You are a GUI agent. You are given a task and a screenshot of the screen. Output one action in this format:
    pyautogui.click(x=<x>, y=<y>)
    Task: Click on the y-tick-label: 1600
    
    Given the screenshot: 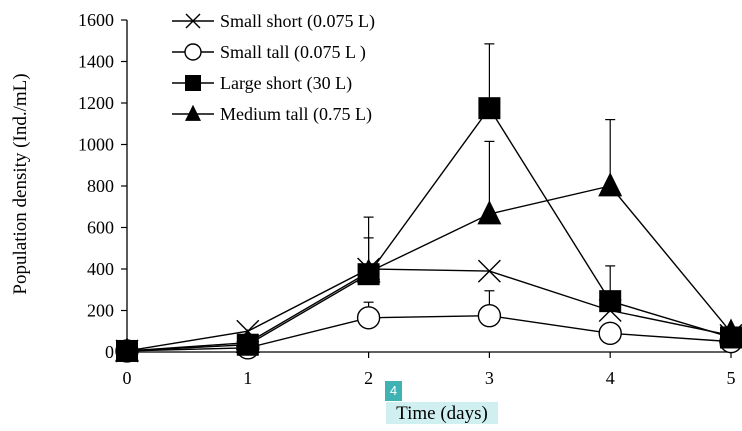 What is the action you would take?
    pyautogui.click(x=96, y=20)
    